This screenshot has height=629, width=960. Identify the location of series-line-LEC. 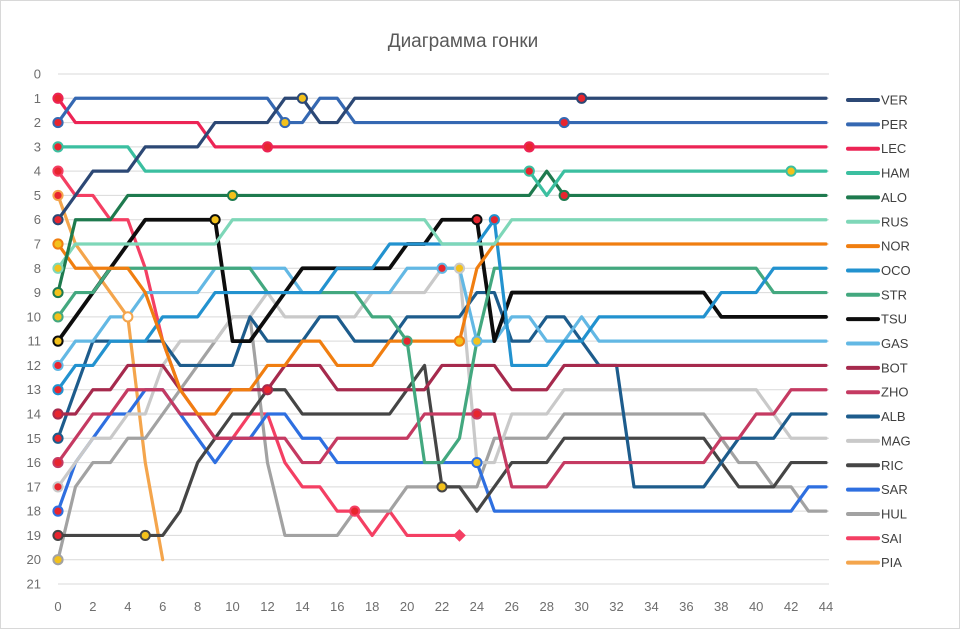
(442, 122).